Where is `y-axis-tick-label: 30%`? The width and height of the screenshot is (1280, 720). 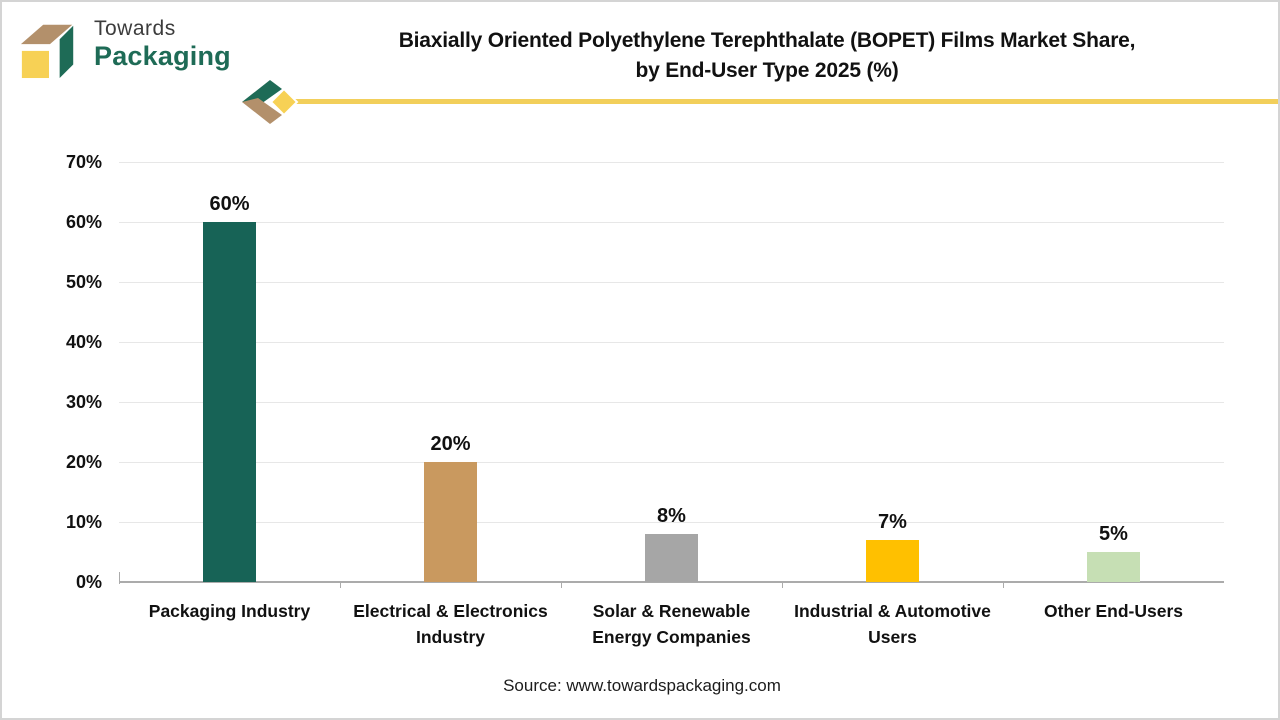
y-axis-tick-label: 30% is located at coordinates (83, 402).